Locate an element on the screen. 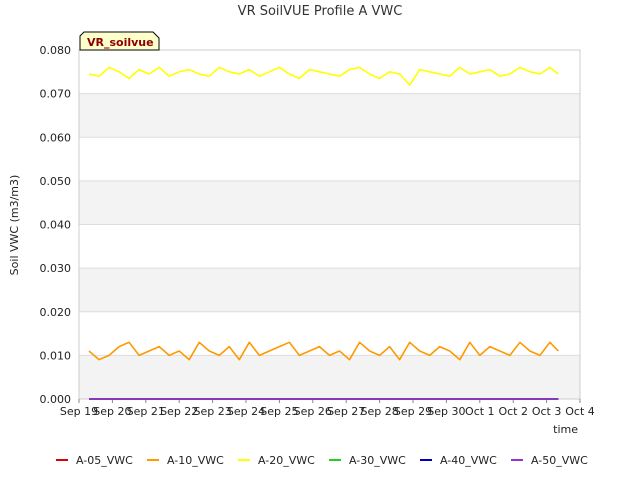  station-label: VR_soilvue is located at coordinates (120, 42).